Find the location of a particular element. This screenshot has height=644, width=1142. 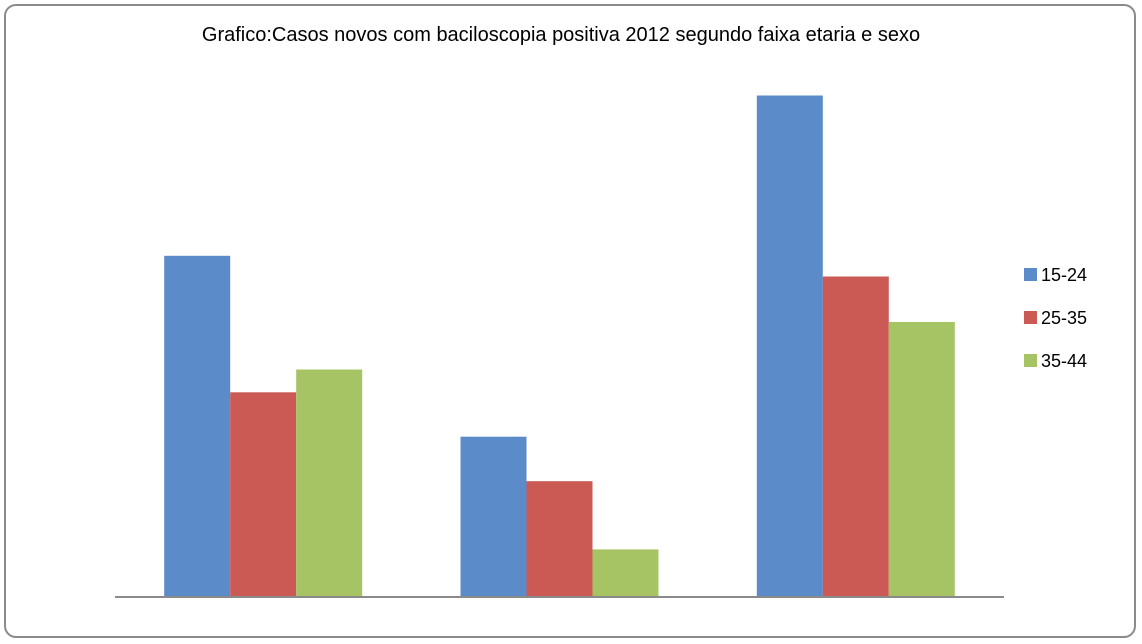

legend-label-25-35: 25-35 is located at coordinates (1064, 318).